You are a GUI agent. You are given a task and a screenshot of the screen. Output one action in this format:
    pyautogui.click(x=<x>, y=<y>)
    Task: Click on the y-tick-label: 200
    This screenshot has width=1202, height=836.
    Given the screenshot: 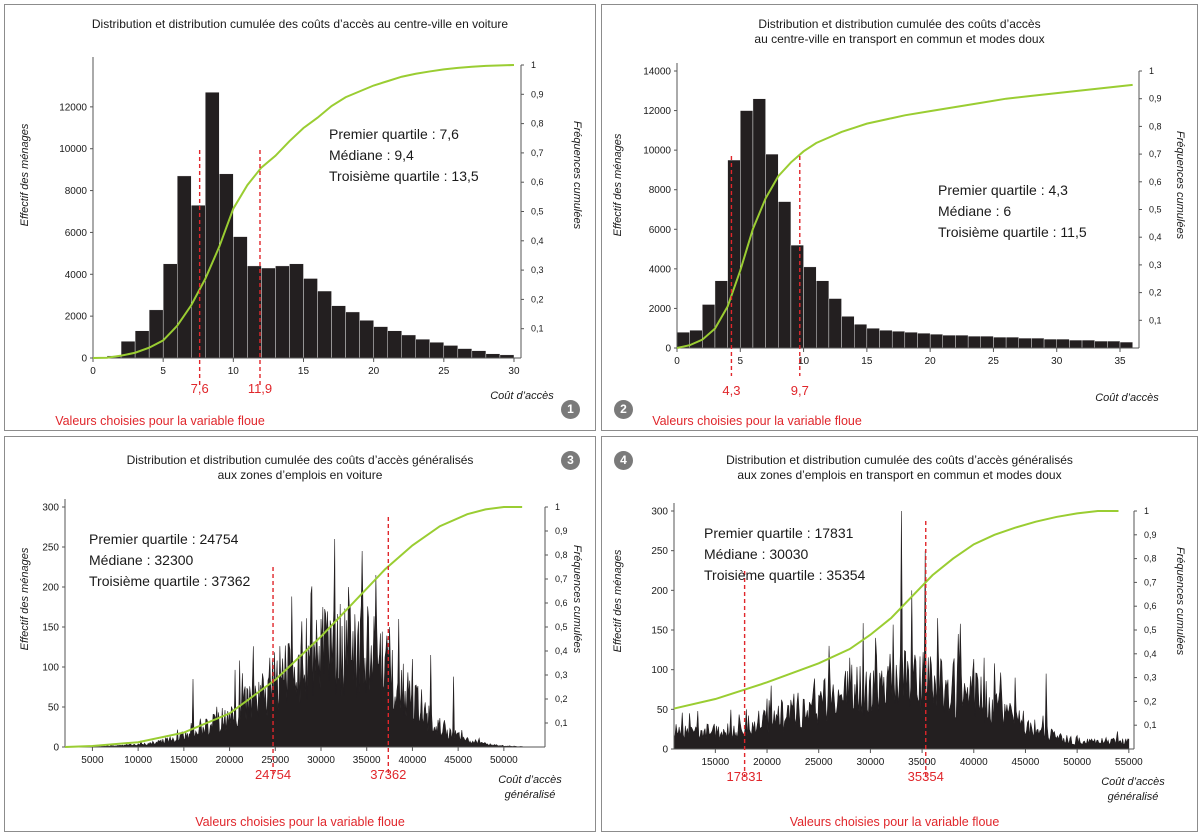 What is the action you would take?
    pyautogui.click(x=659, y=591)
    